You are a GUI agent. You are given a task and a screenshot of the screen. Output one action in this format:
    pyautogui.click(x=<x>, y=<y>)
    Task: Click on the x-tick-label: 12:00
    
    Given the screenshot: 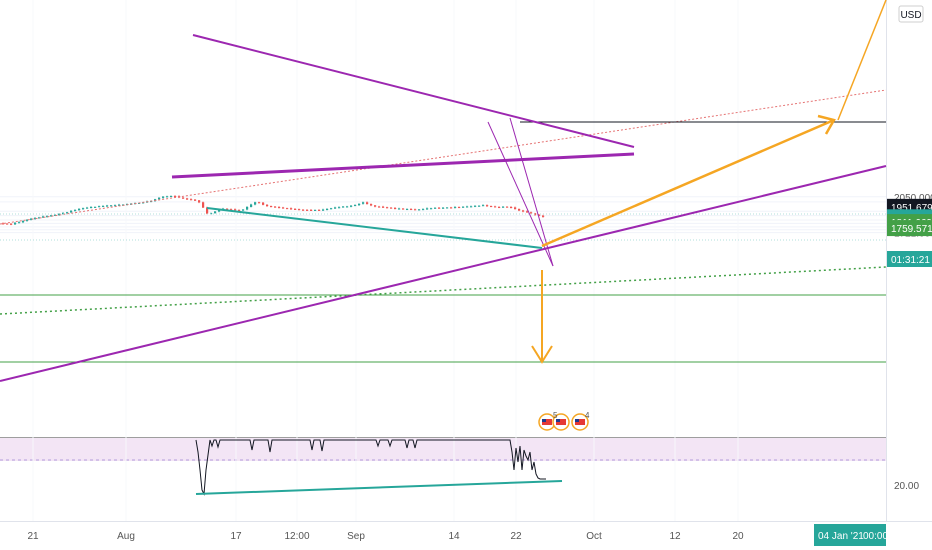 What is the action you would take?
    pyautogui.click(x=296, y=536)
    